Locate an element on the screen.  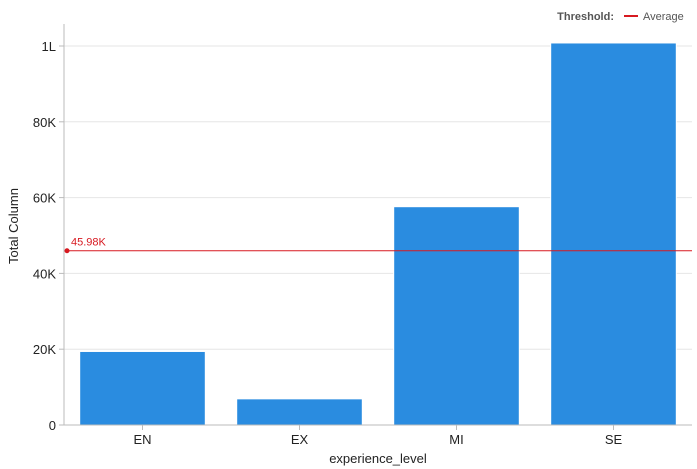
x-axis: EN EX MI SE is located at coordinates (377, 436).